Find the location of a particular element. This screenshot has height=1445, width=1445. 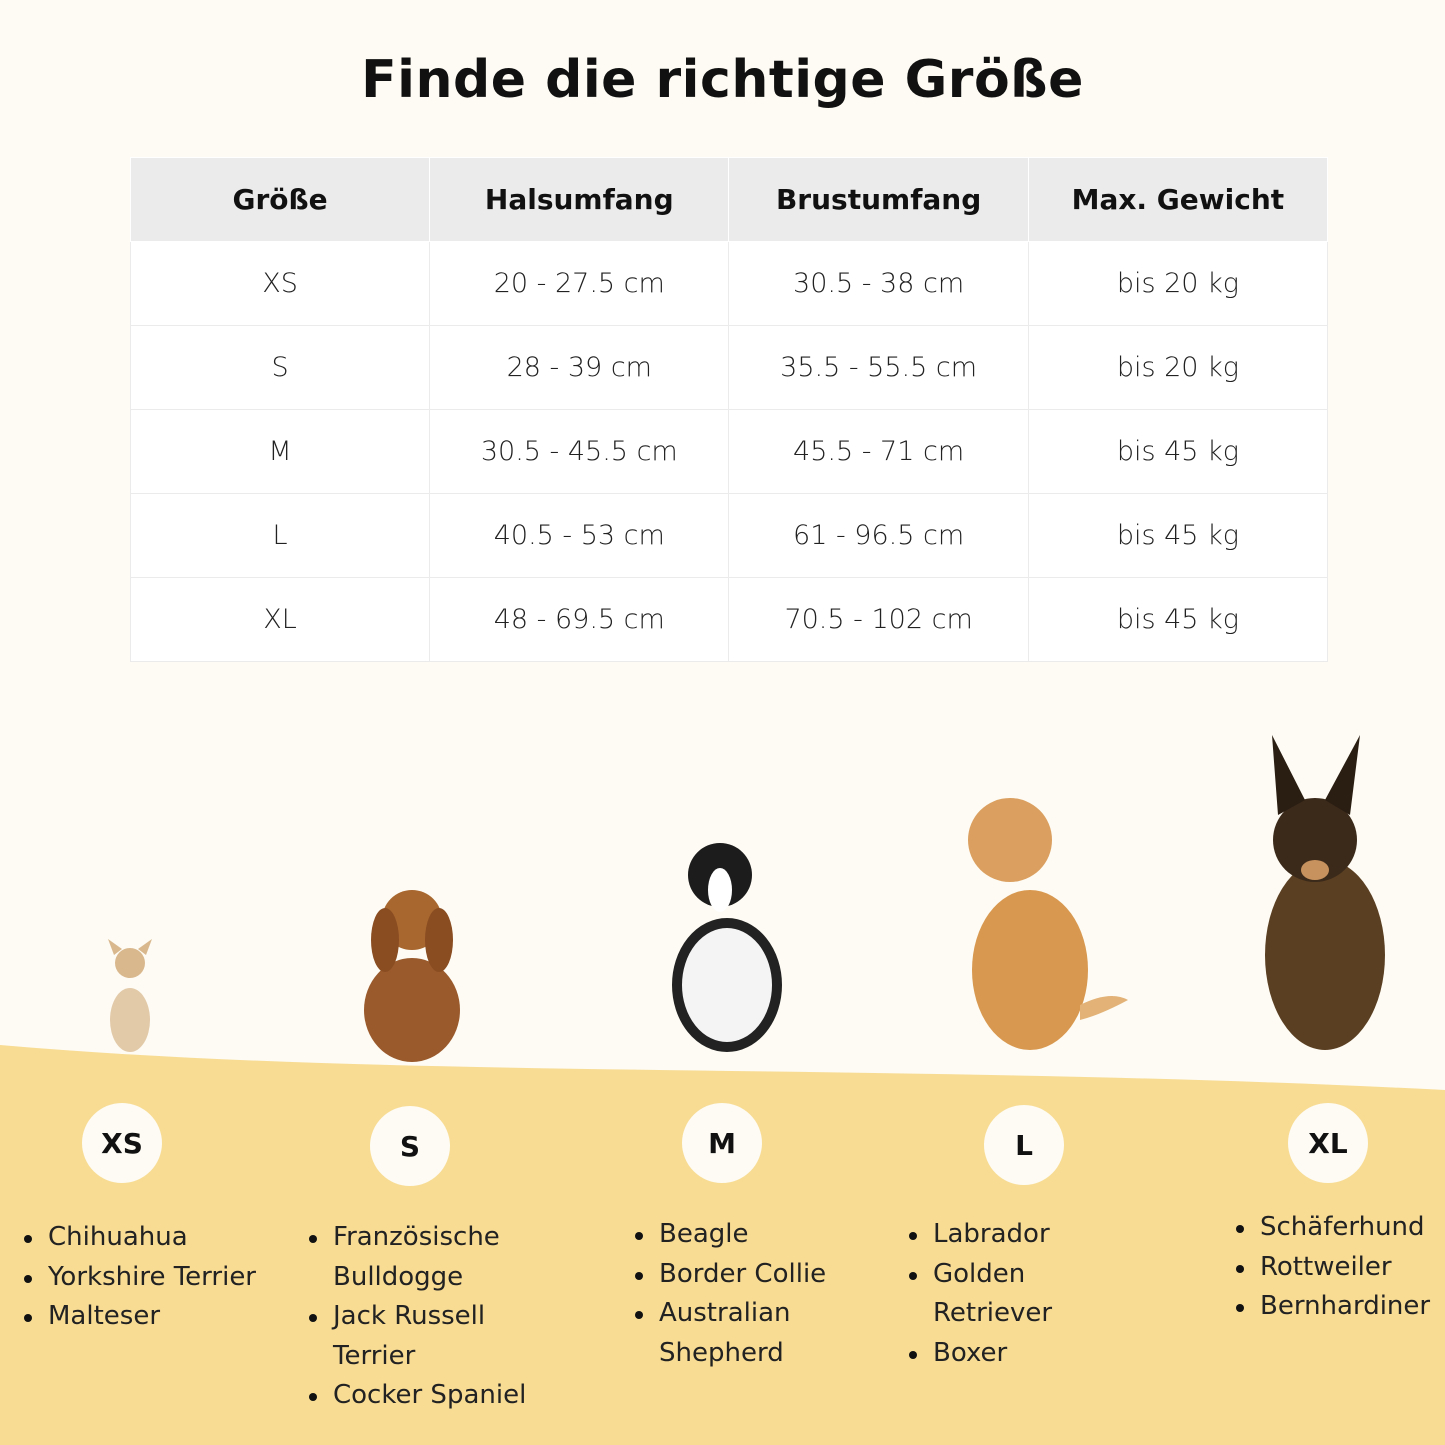

page-title: Finde die richtige Größe is located at coordinates (722, 80).